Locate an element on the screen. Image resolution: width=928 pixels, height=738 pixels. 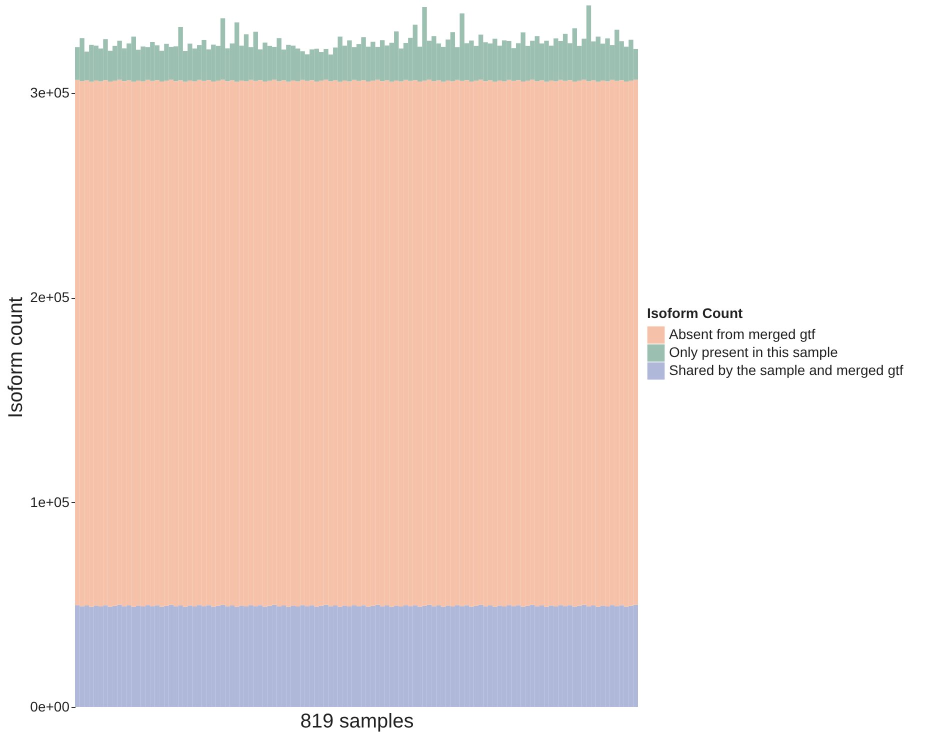
legend-title: Isoform Count is located at coordinates (695, 313).